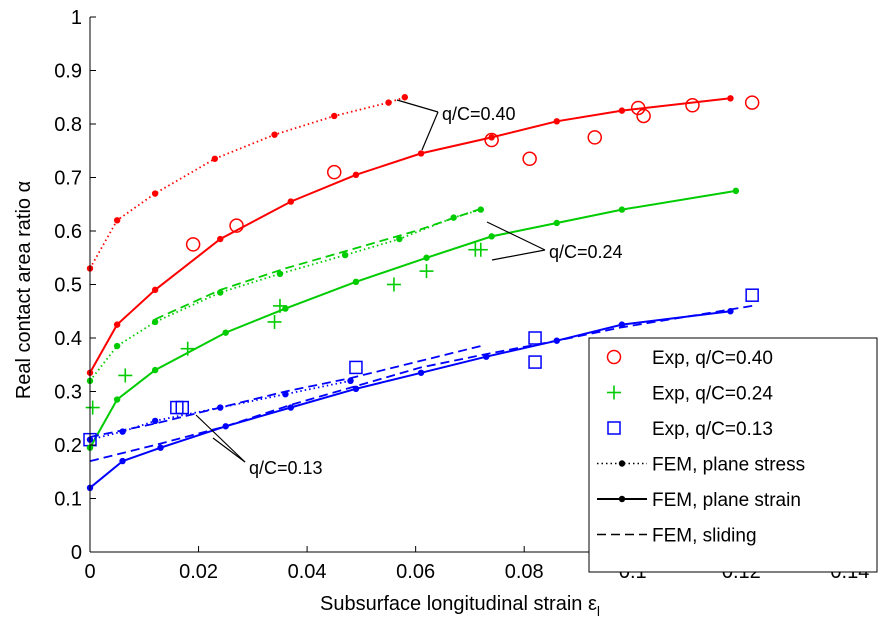 The height and width of the screenshot is (623, 882). I want to click on legend-label: Exp, q/C=0.24, so click(712, 394).